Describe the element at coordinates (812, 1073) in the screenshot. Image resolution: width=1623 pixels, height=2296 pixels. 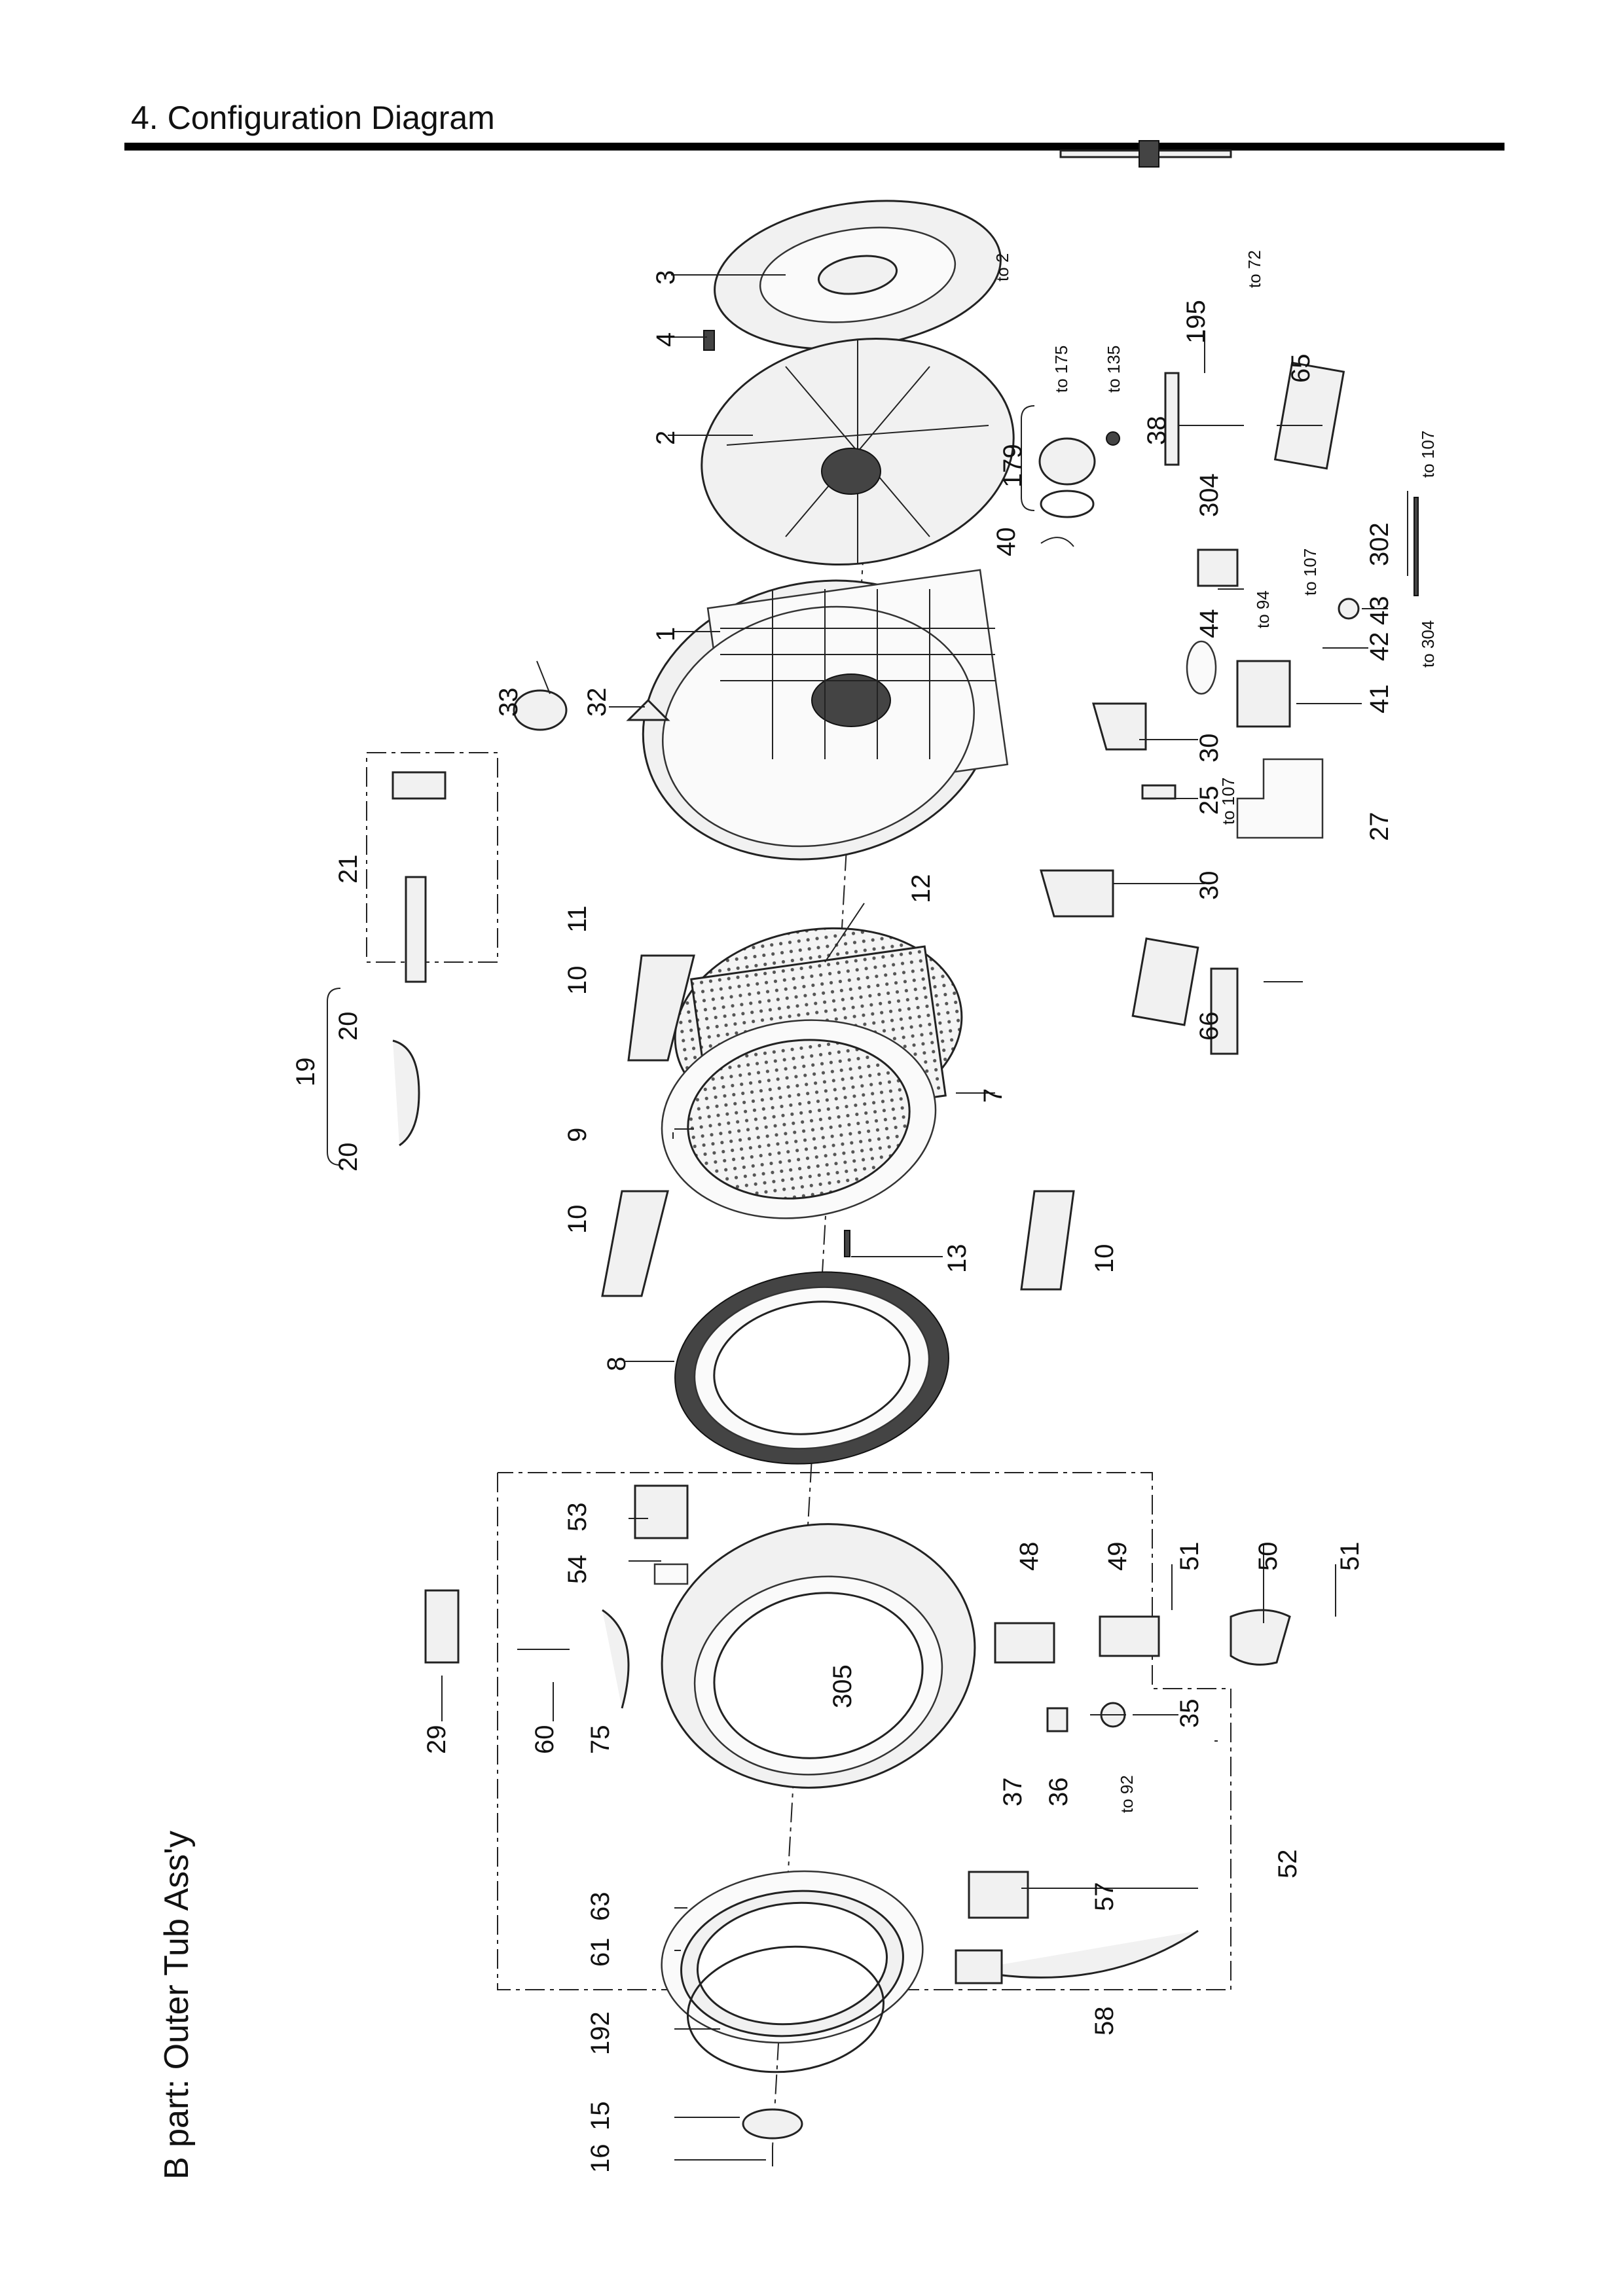
I see `part-drum` at that location.